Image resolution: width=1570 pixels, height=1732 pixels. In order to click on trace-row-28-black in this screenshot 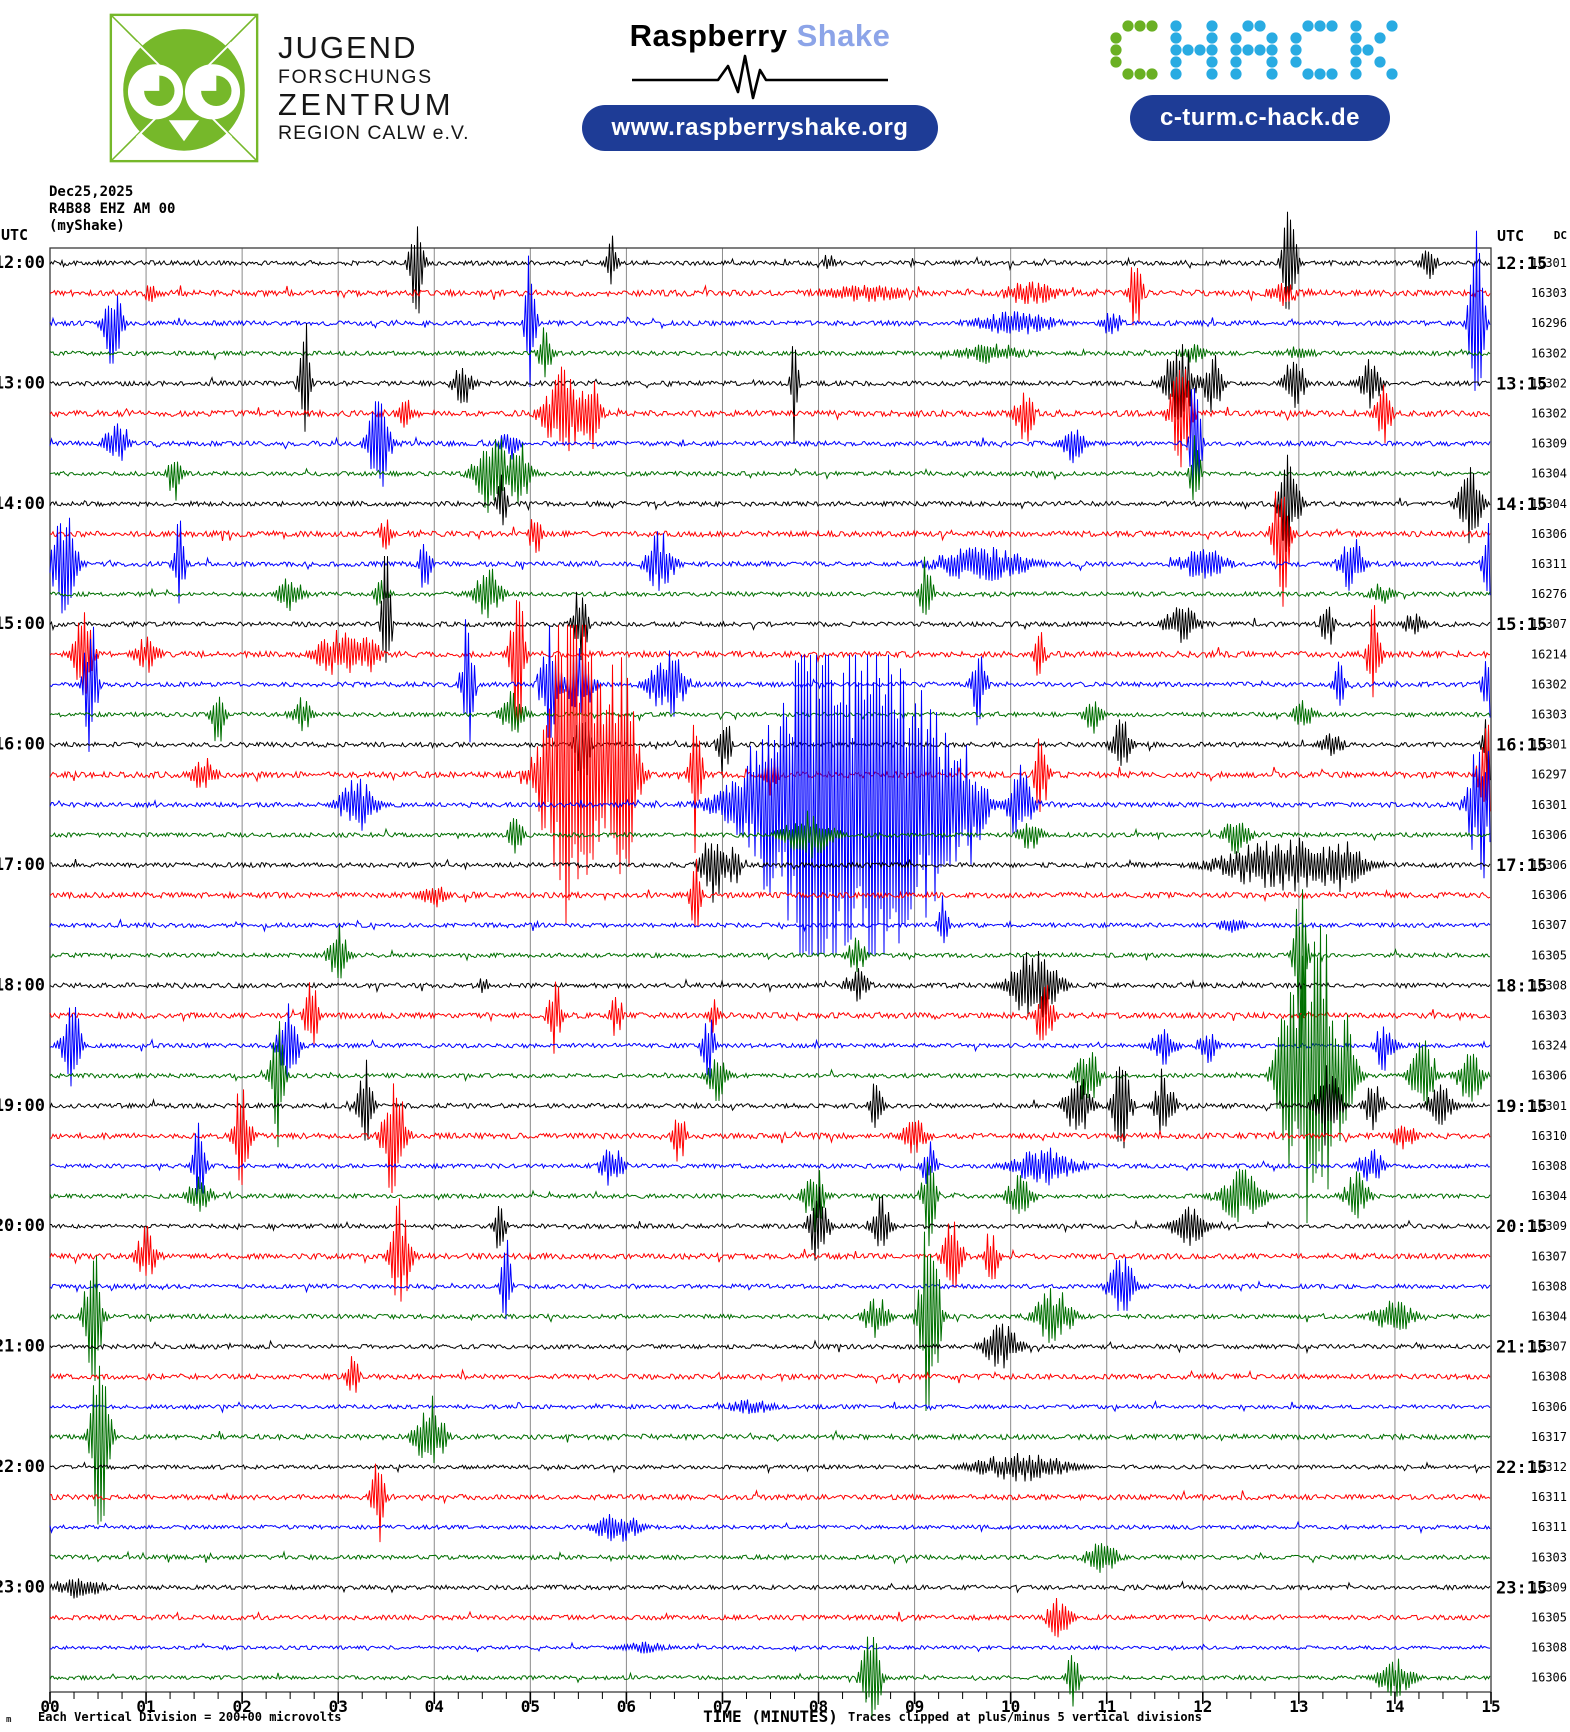, I will do `click(770, 1104)`.